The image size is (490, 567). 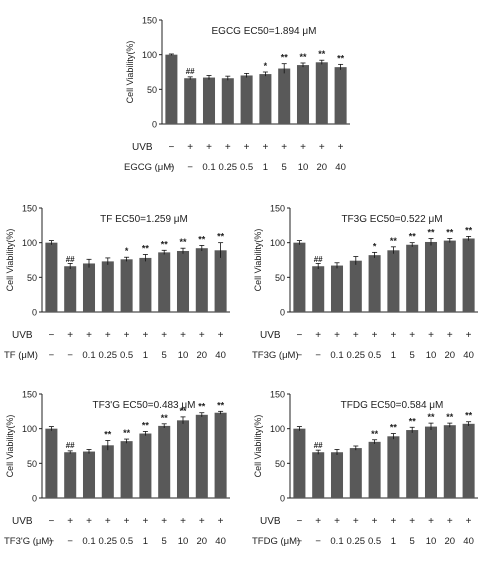 What do you see at coordinates (431, 355) in the screenshot?
I see `x-tick-label: 10` at bounding box center [431, 355].